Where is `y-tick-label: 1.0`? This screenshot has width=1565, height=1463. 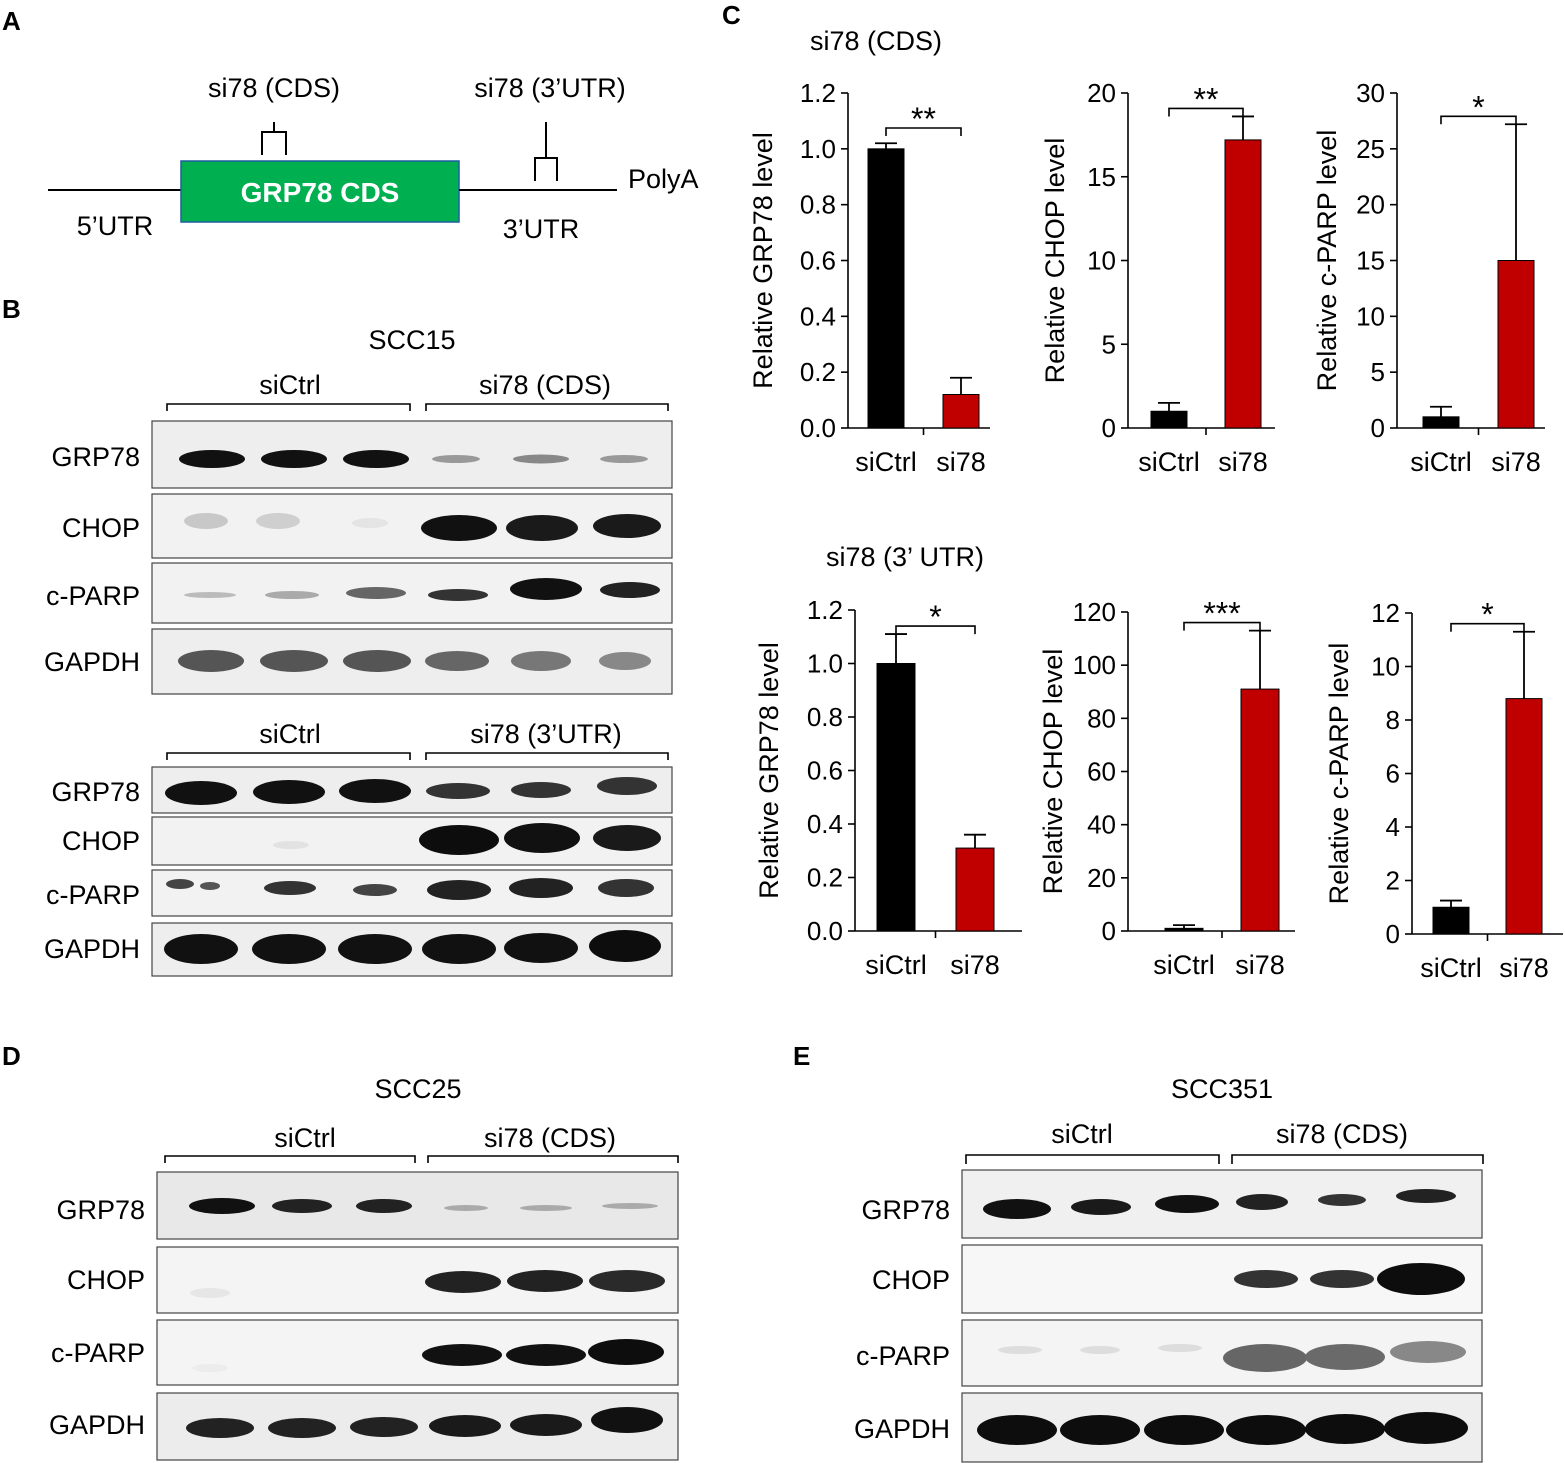
y-tick-label: 1.0 is located at coordinates (825, 664).